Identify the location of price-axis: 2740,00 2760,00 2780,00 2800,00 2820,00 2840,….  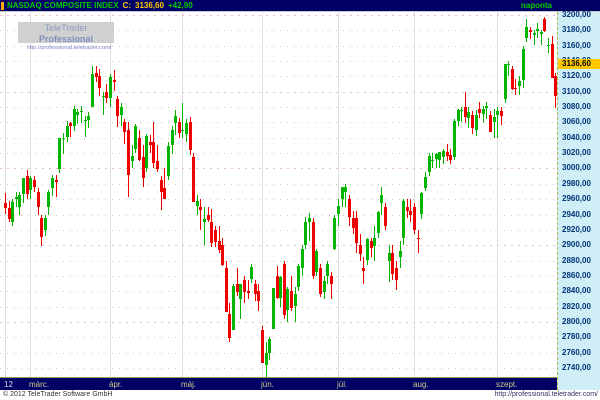
(578, 200).